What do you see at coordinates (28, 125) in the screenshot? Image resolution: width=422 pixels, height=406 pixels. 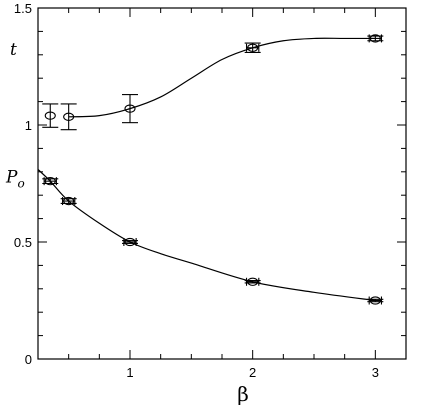 I see `y-tick-label: 1` at bounding box center [28, 125].